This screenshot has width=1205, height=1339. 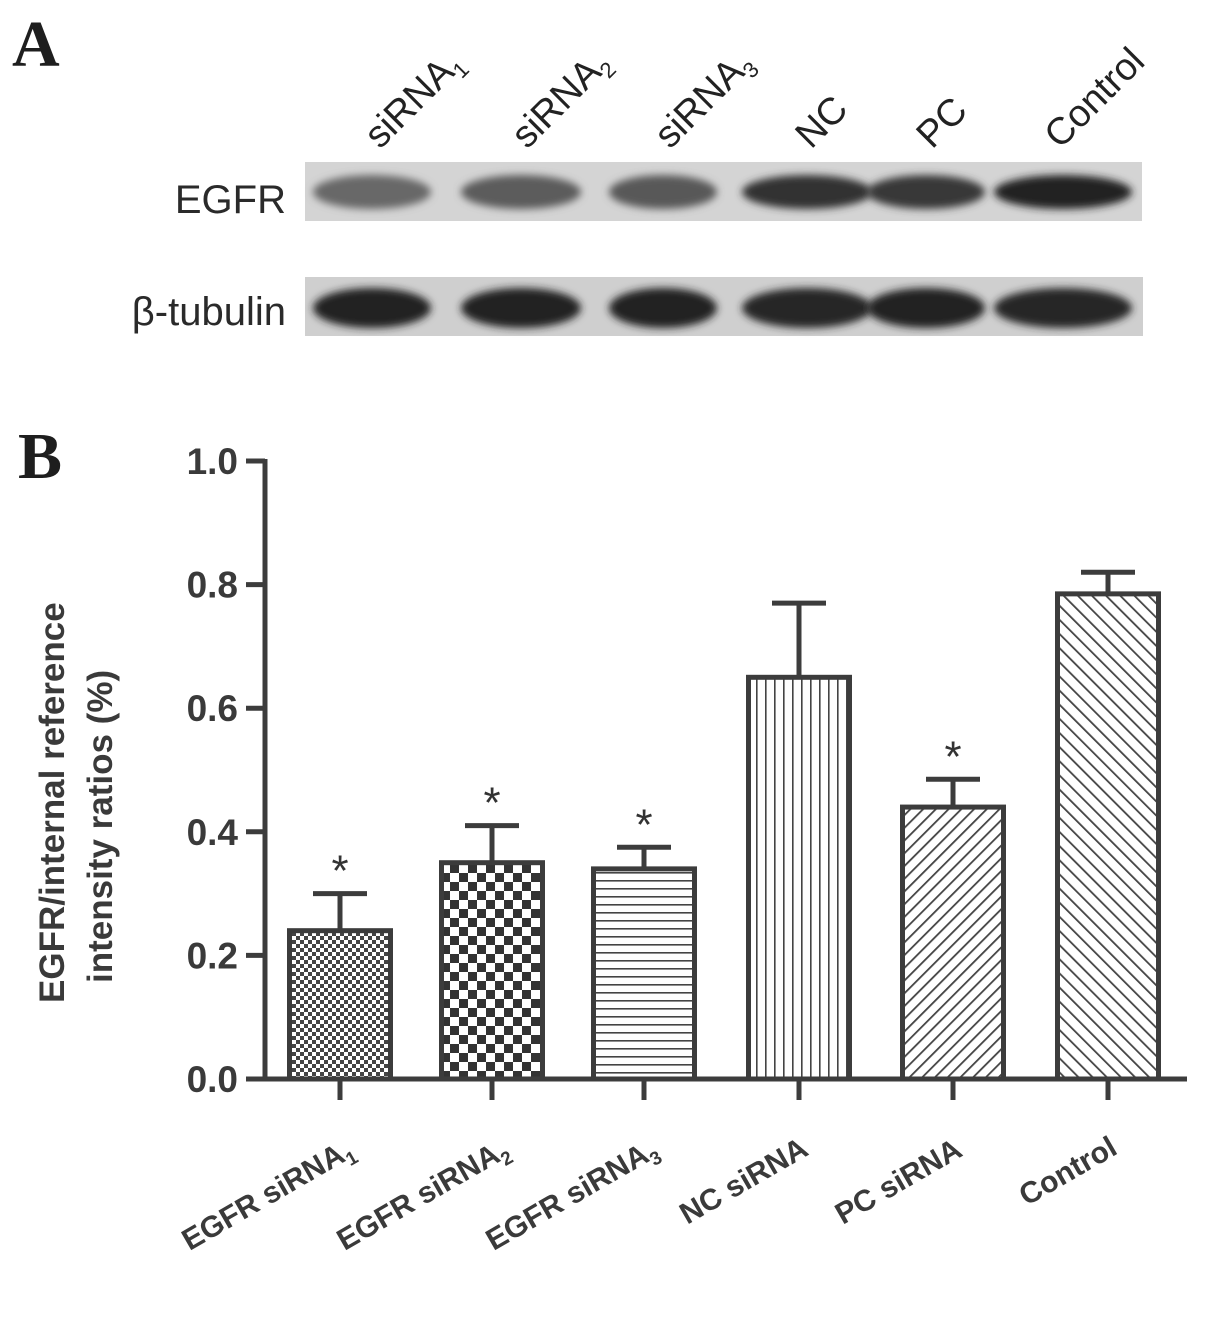 What do you see at coordinates (822, 122) in the screenshot?
I see `lane-label: NC` at bounding box center [822, 122].